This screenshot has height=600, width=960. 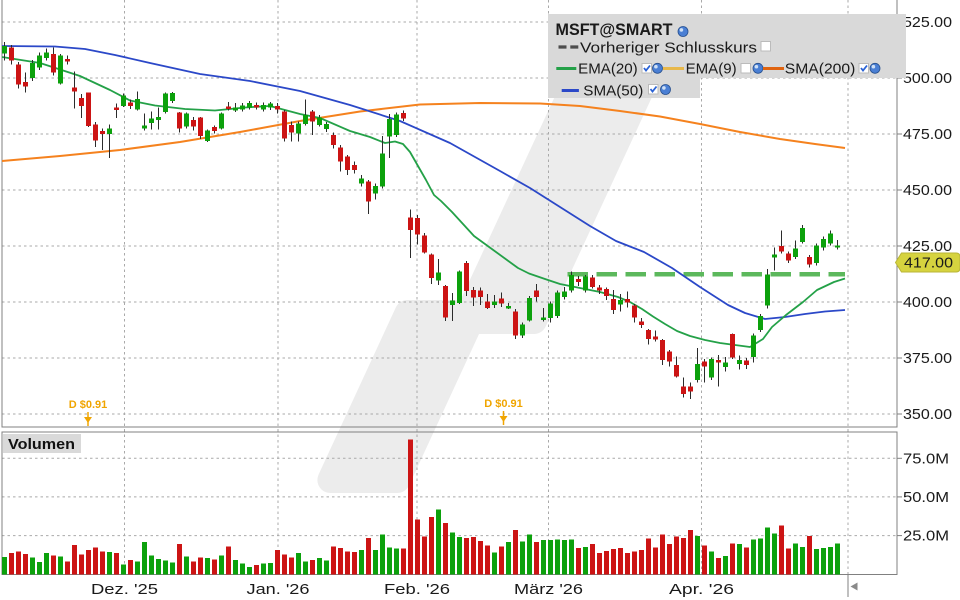 What do you see at coordinates (278, 589) in the screenshot?
I see `svg-text: Jan. '26` at bounding box center [278, 589].